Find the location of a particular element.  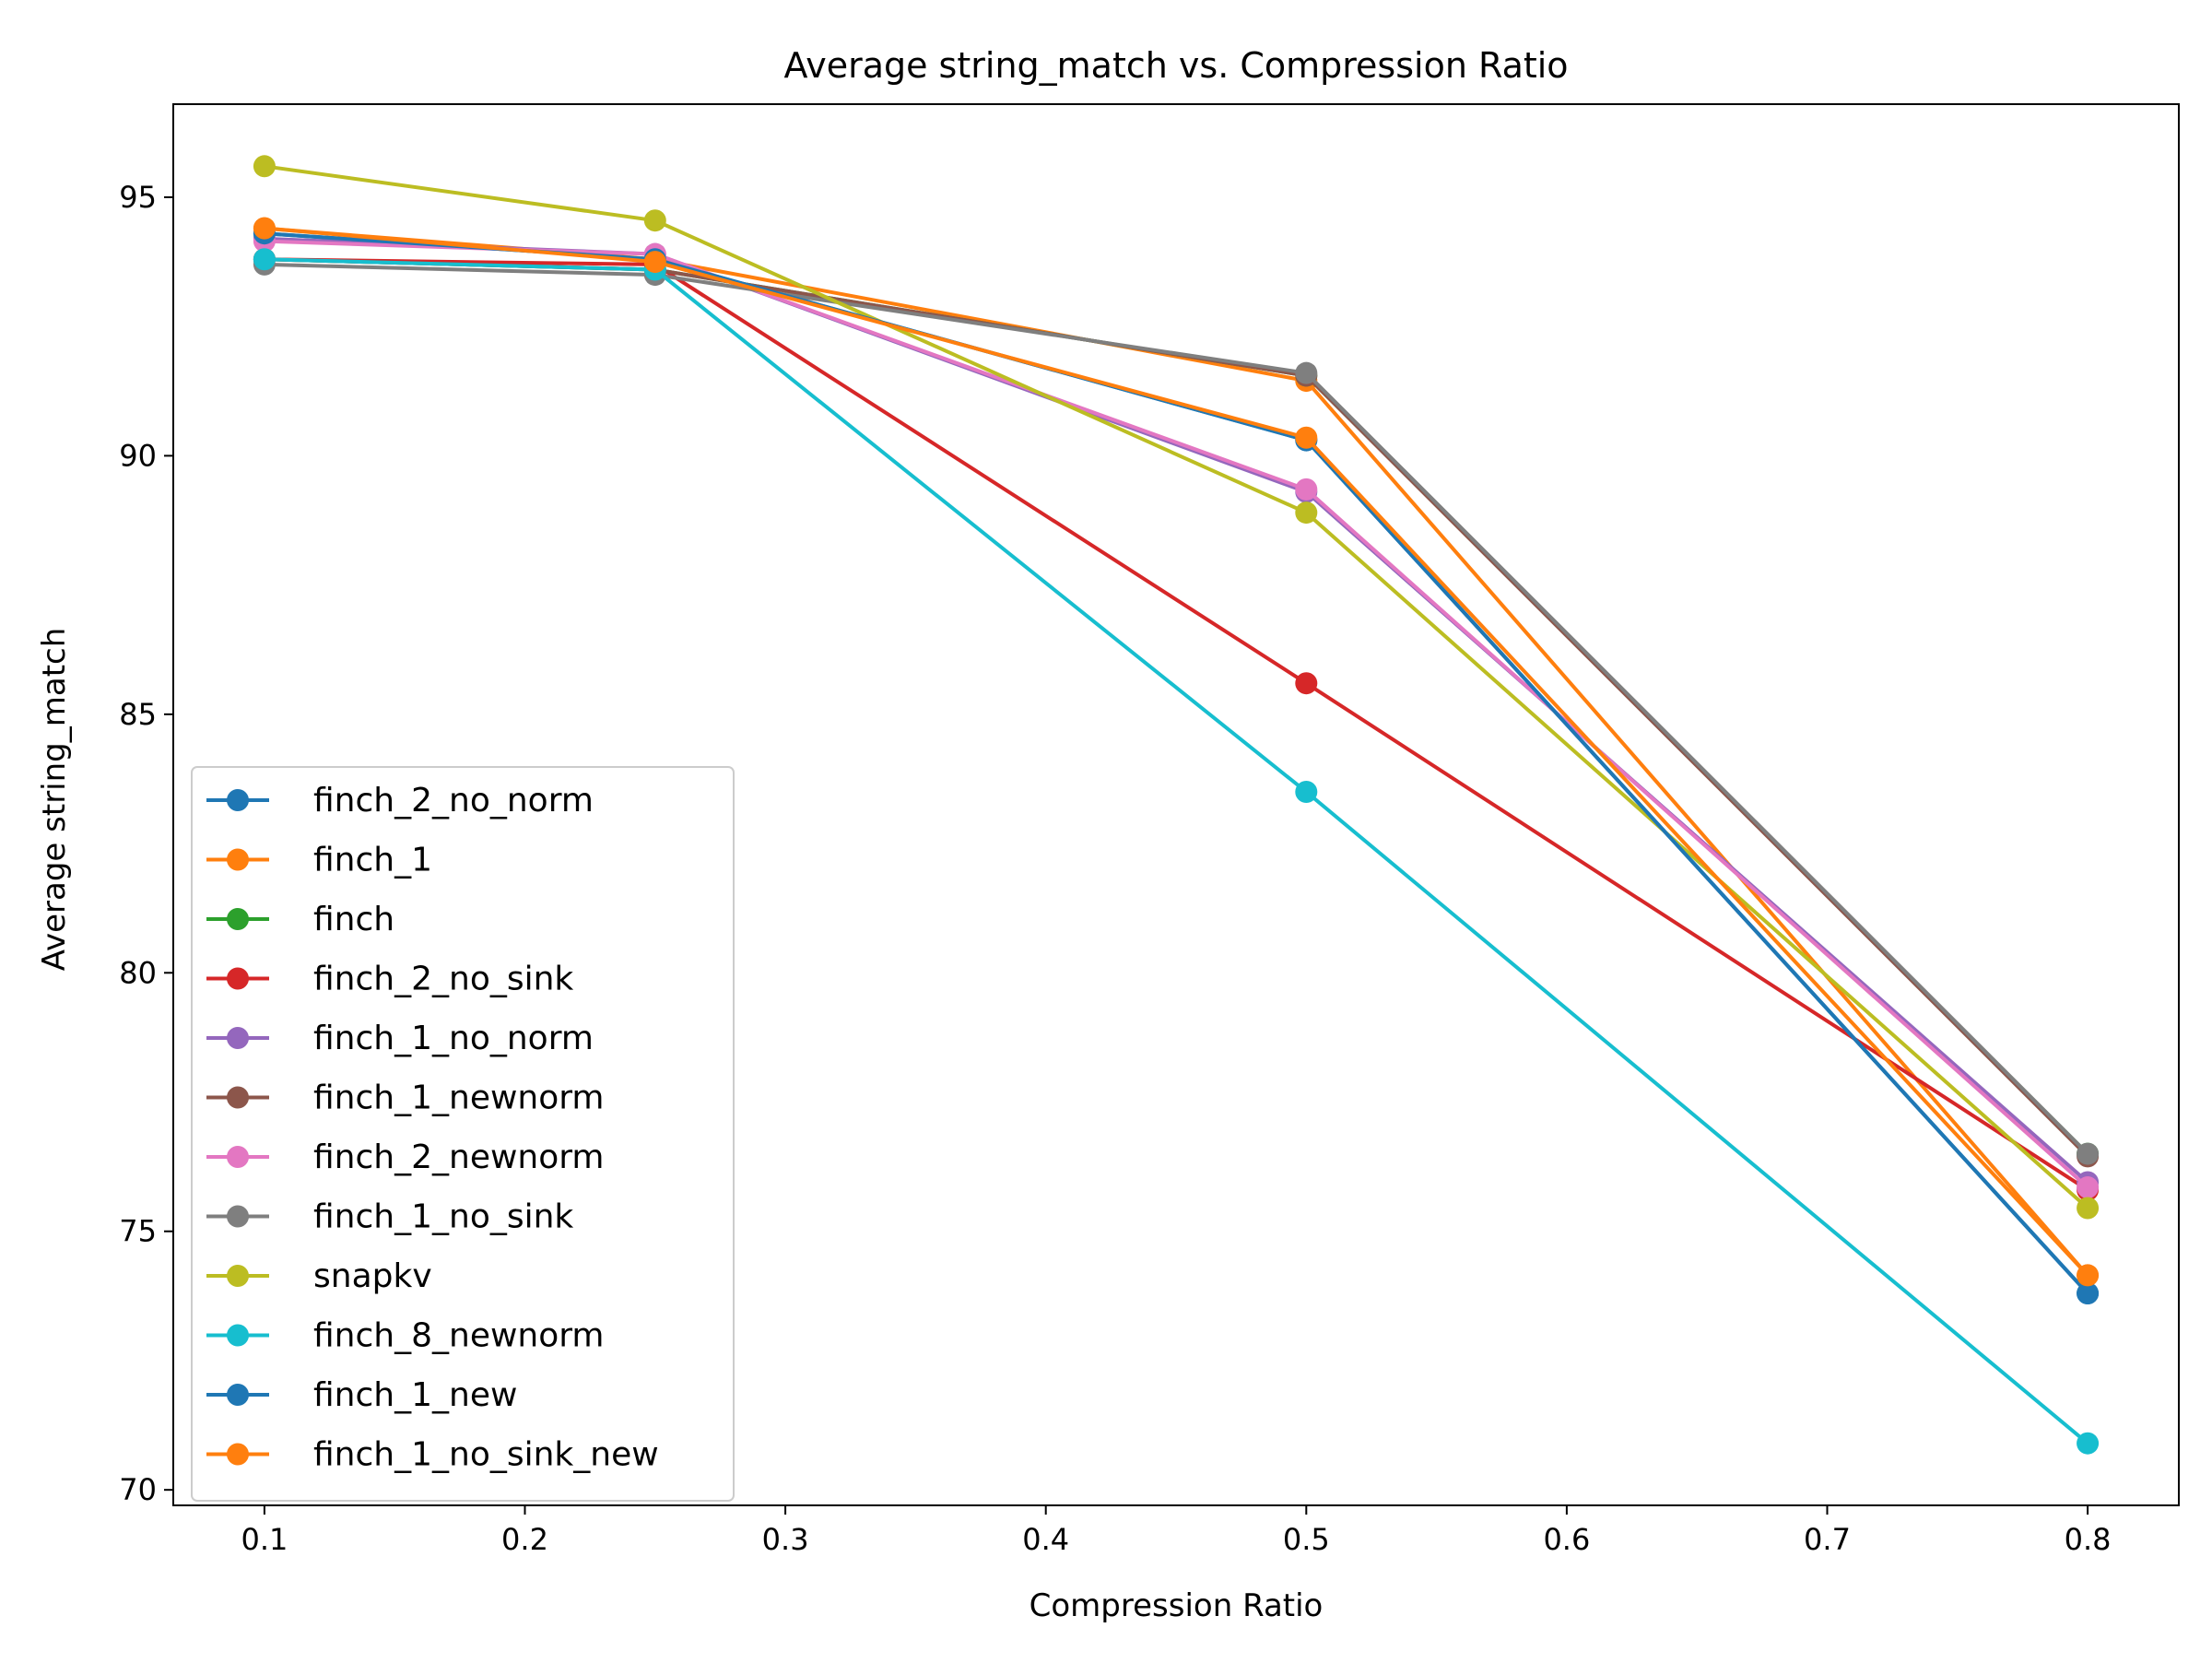

legend-item: finch_1_no_norm is located at coordinates (400, 1038).